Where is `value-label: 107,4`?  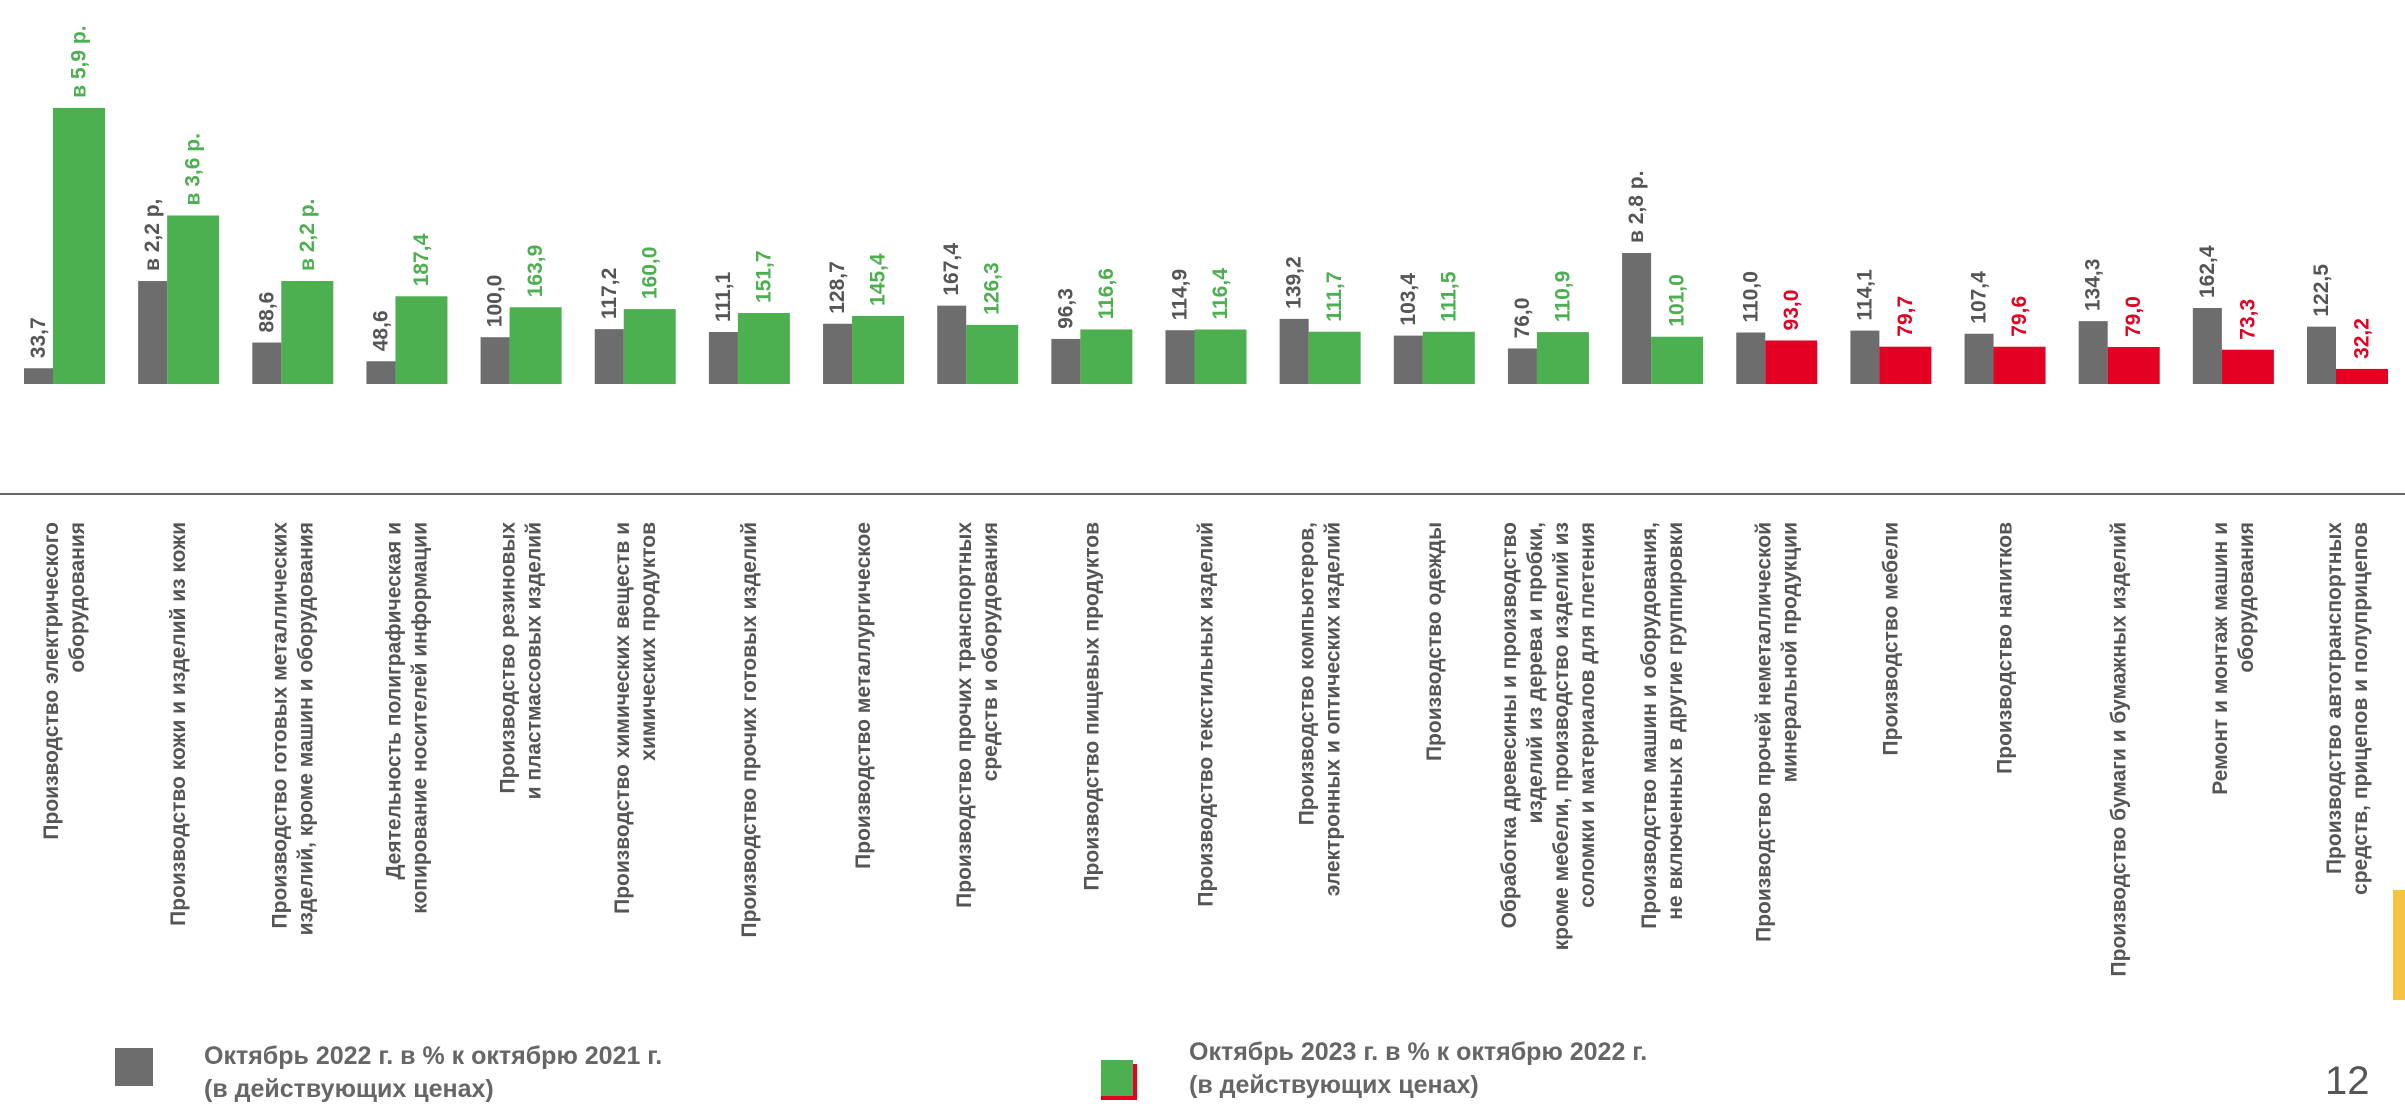 value-label: 107,4 is located at coordinates (1979, 297).